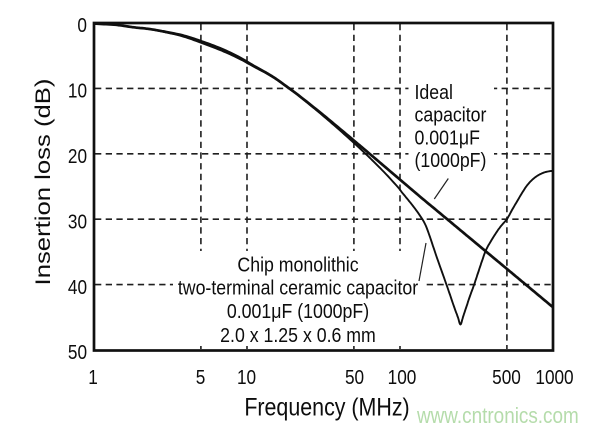 This screenshot has height=432, width=600. I want to click on svg-text: 1000, so click(554, 377).